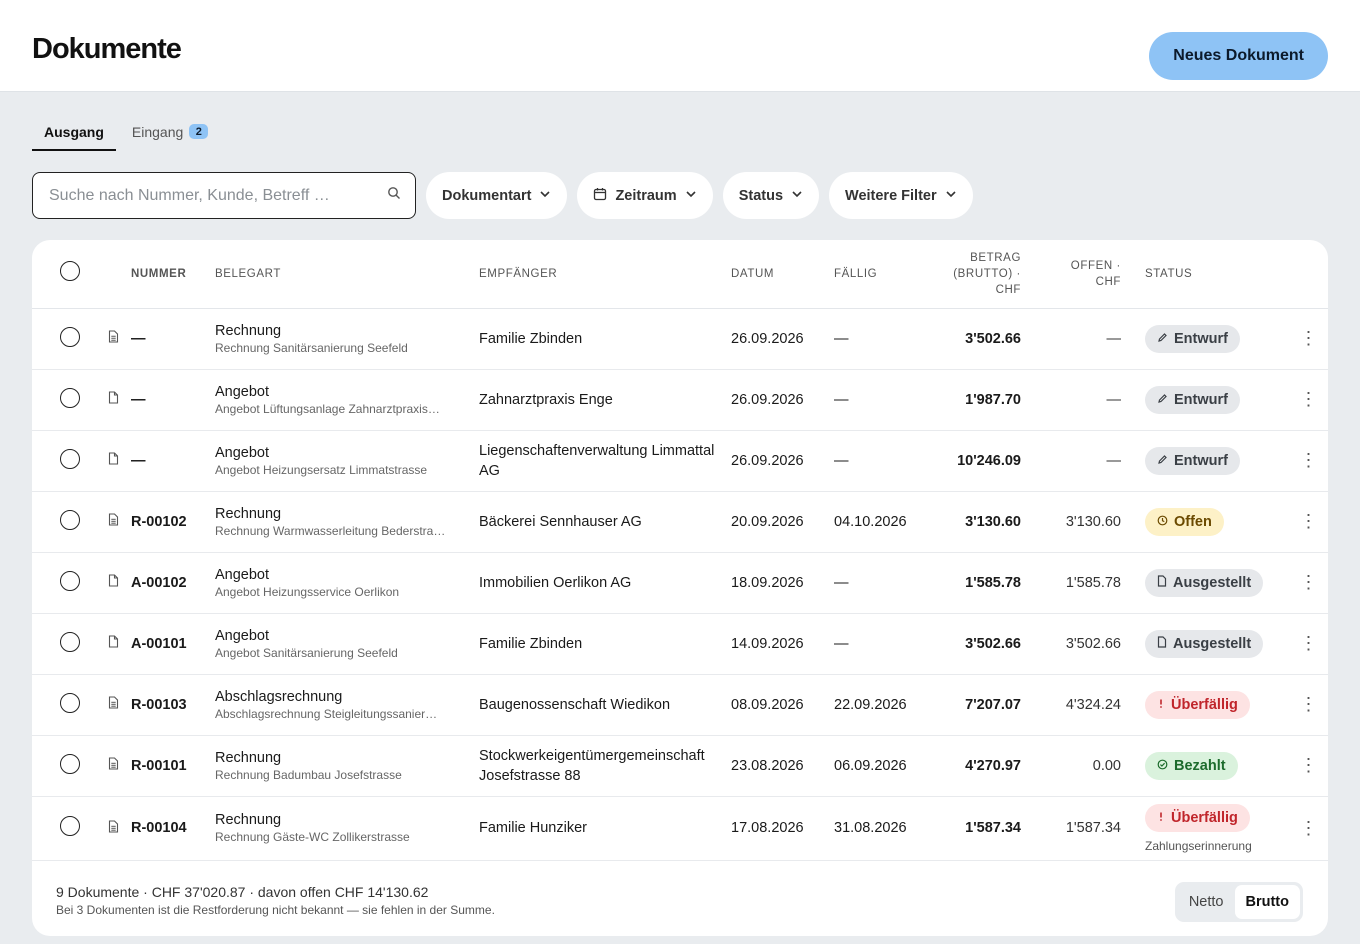 Image resolution: width=1360 pixels, height=944 pixels. I want to click on chevron-down-icon, so click(951, 196).